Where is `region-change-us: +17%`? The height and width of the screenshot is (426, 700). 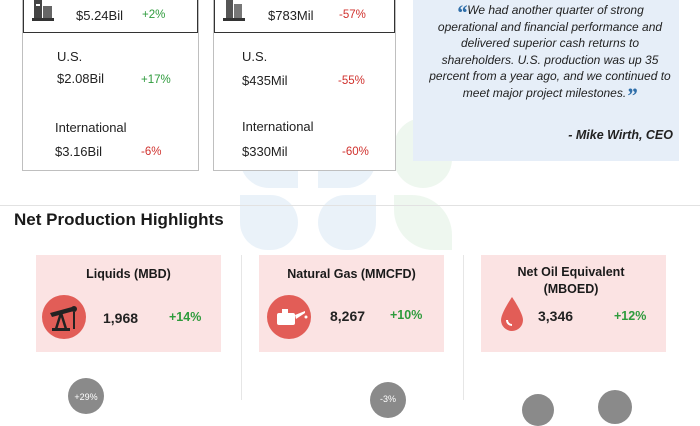 region-change-us: +17% is located at coordinates (156, 80).